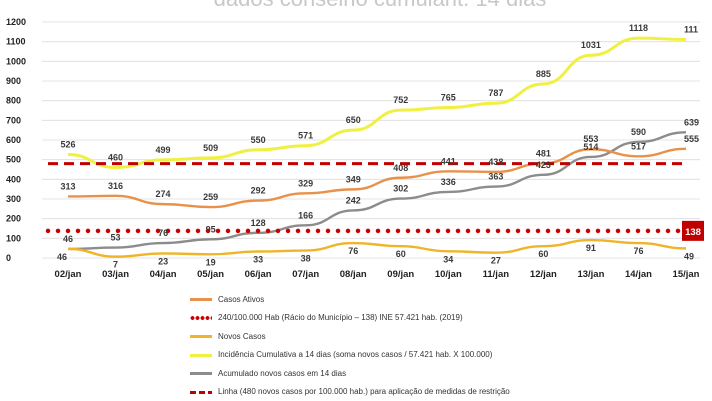 The image size is (712, 401). What do you see at coordinates (691, 30) in the screenshot?
I see `data-label: 111` at bounding box center [691, 30].